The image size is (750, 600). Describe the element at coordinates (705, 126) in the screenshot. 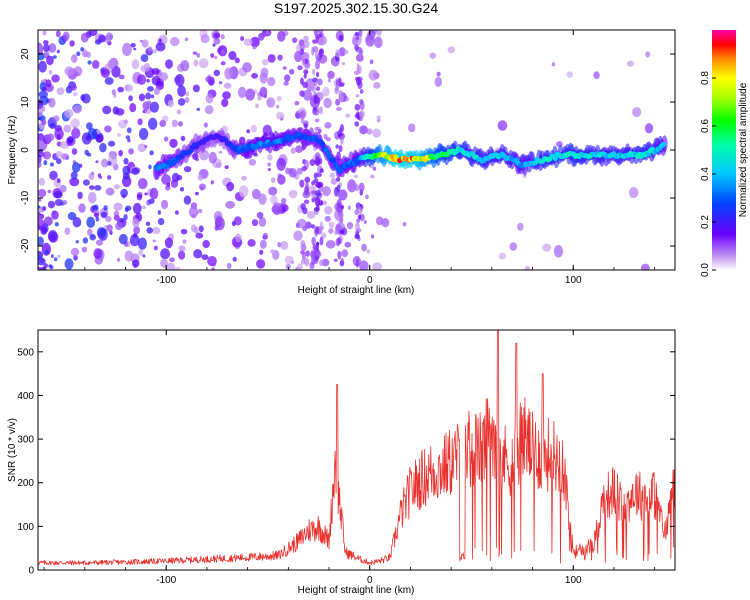

I see `colorbar-tick-label: 0.6` at that location.